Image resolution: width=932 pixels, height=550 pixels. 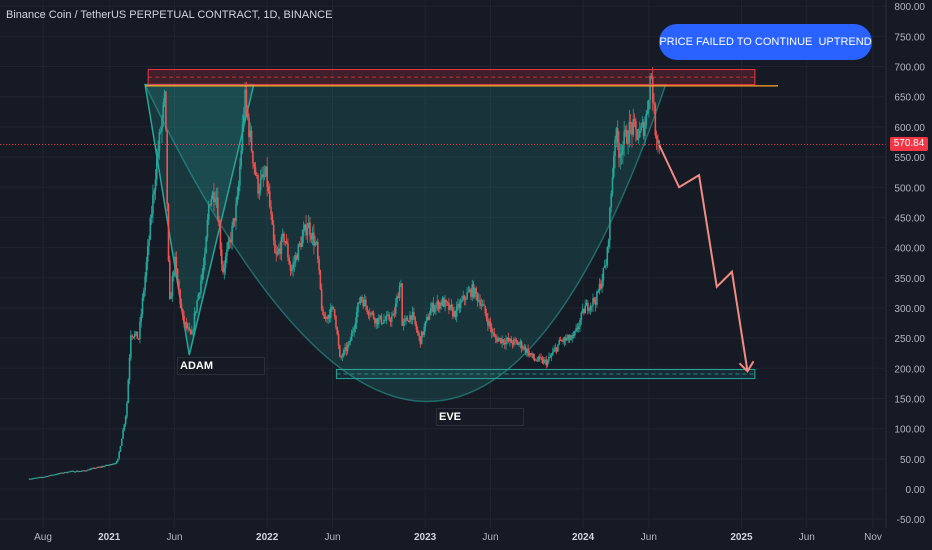 I want to click on y-tick-label: 650.00, so click(x=909, y=98).